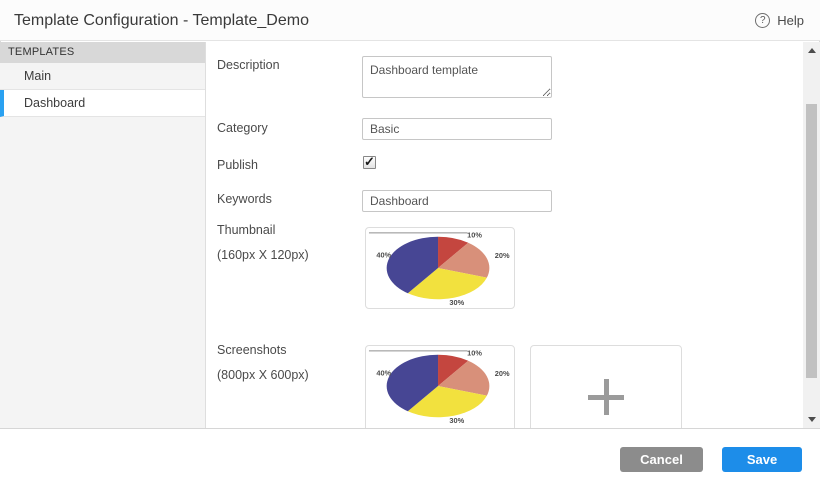 The width and height of the screenshot is (820, 489). Describe the element at coordinates (248, 65) in the screenshot. I see `description-label: Description` at that location.